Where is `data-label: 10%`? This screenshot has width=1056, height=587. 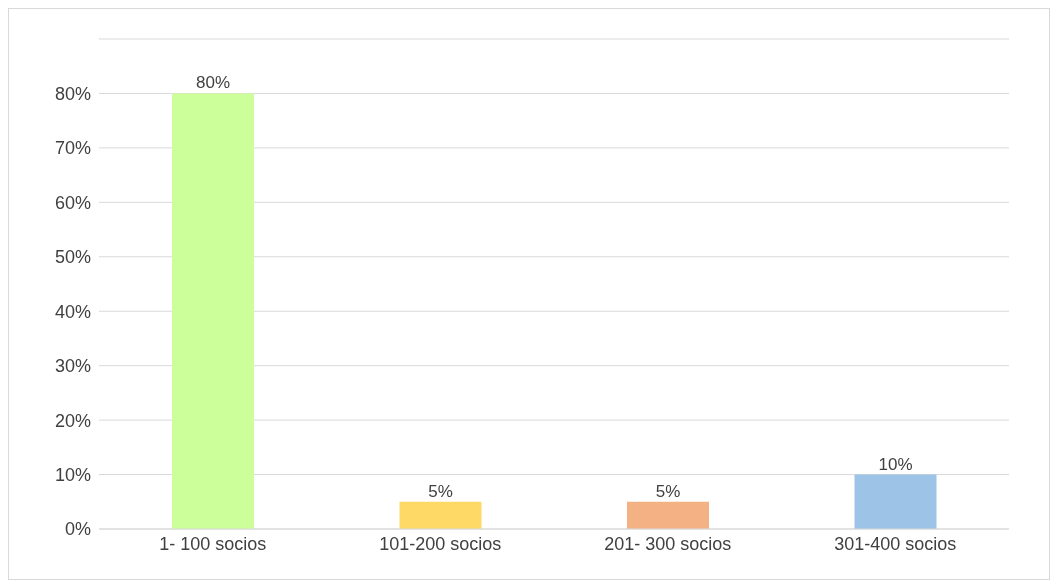 data-label: 10% is located at coordinates (895, 464).